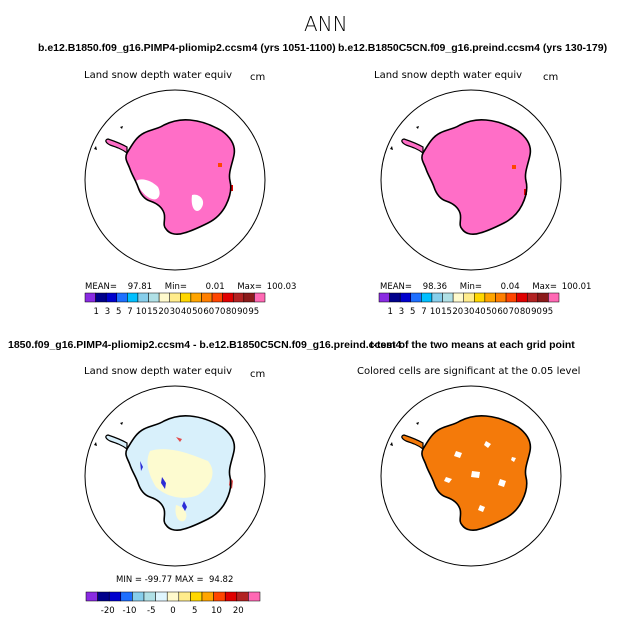 The width and height of the screenshot is (642, 642). Describe the element at coordinates (435, 312) in the screenshot. I see `panel2-colorbar-tick-label: 10` at that location.